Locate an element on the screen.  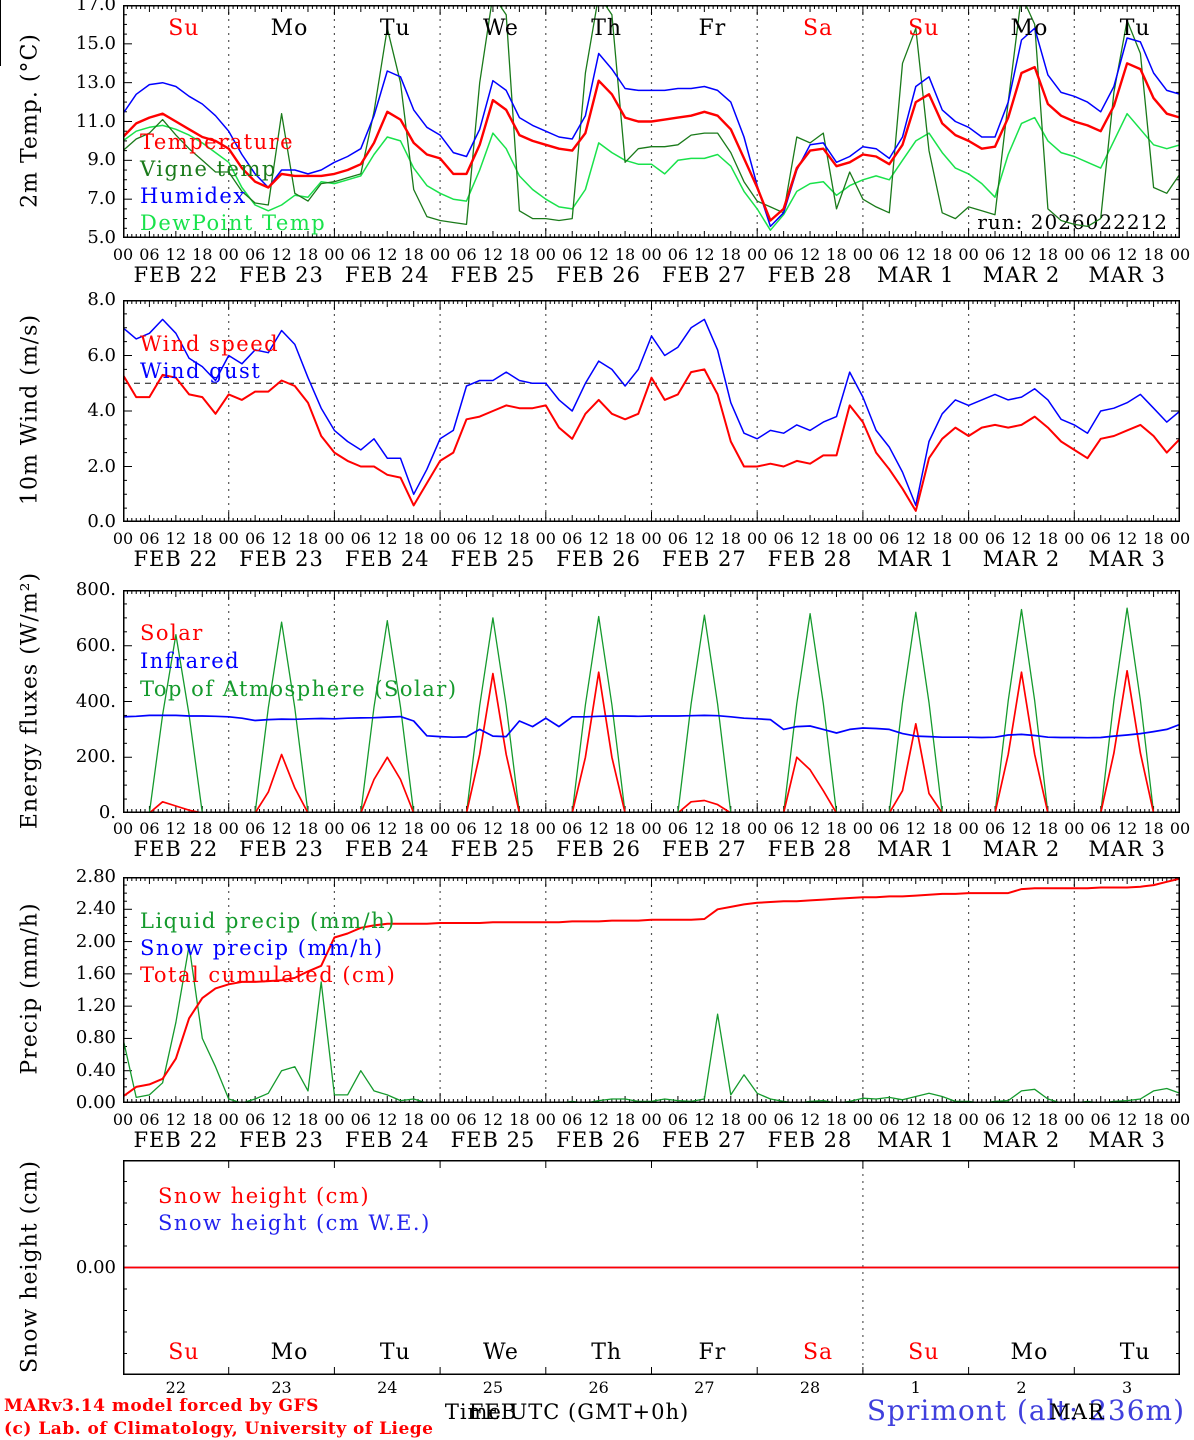
legend-solar: Solar is located at coordinates (172, 633).